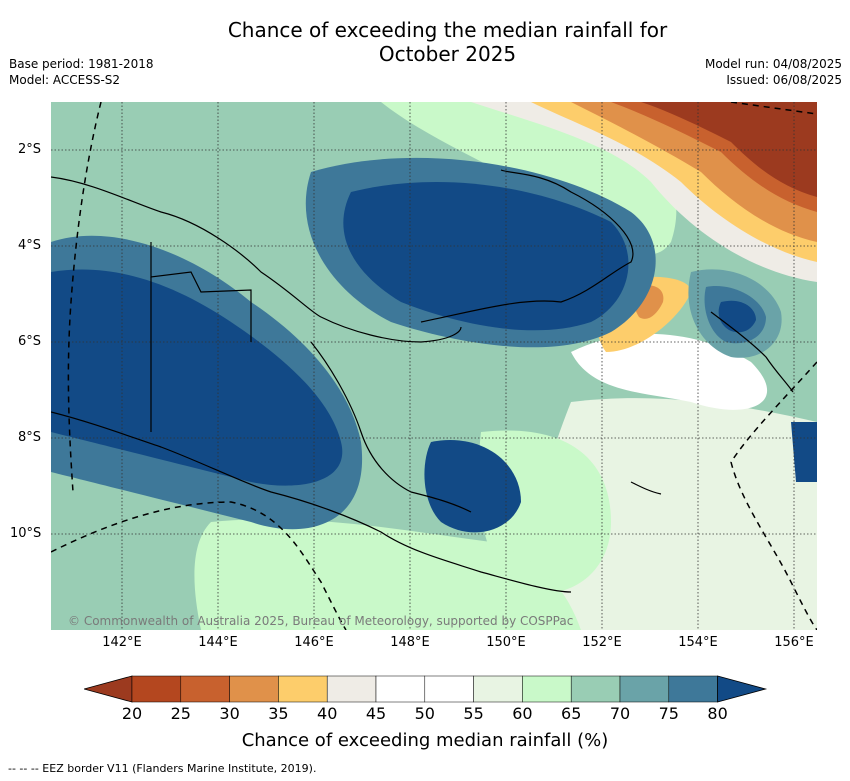  Describe the element at coordinates (30, 149) in the screenshot. I see `lat-label-2s: 2°S` at that location.